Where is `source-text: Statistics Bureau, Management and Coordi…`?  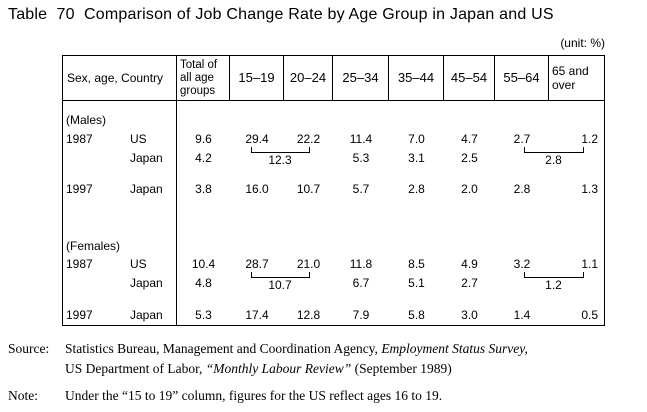 source-text: Statistics Bureau, Management and Coordi… is located at coordinates (348, 359).